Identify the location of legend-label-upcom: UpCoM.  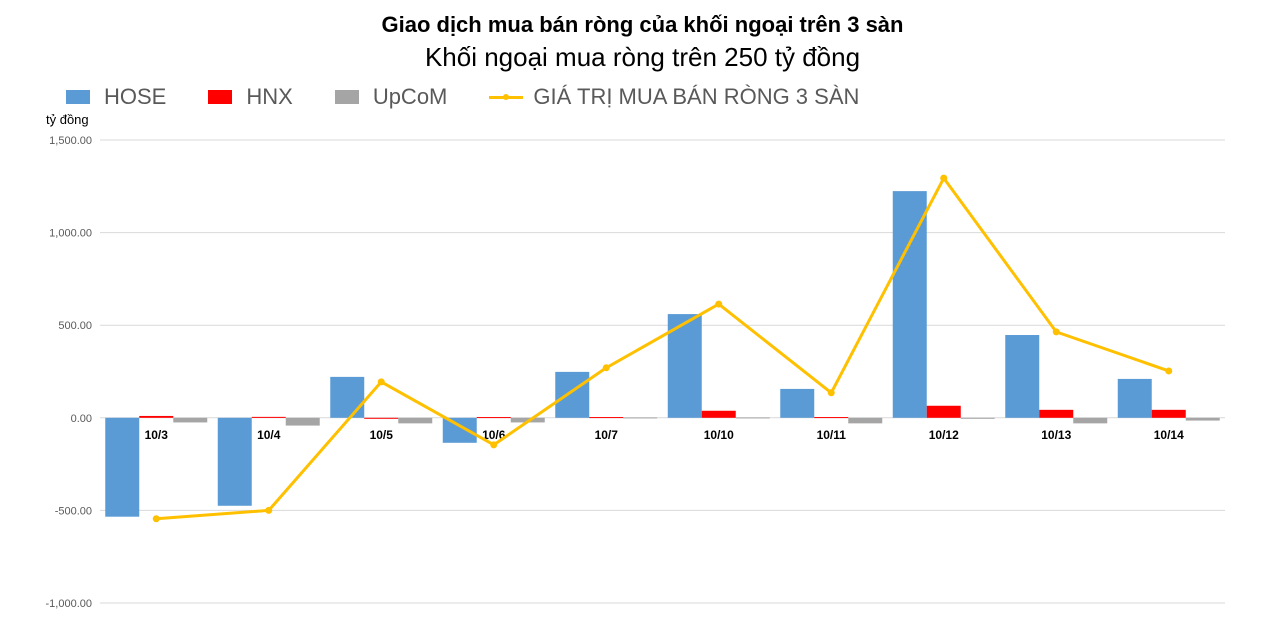
(410, 96).